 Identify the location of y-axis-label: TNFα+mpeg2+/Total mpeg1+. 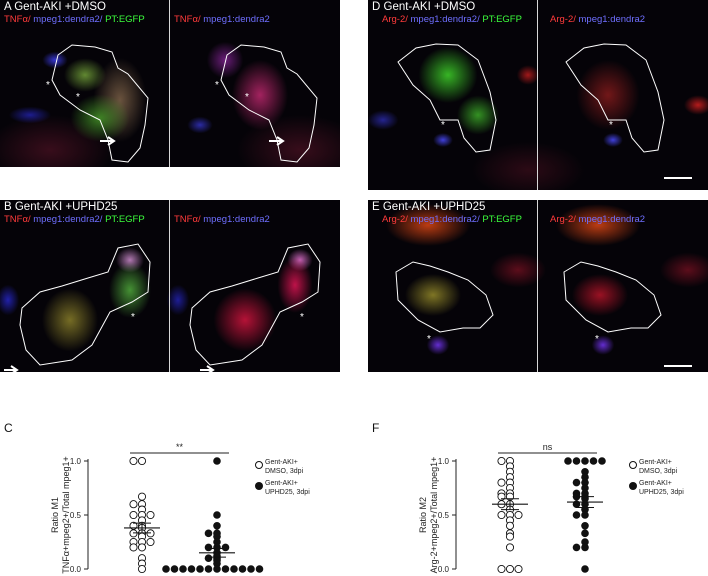
(66, 515).